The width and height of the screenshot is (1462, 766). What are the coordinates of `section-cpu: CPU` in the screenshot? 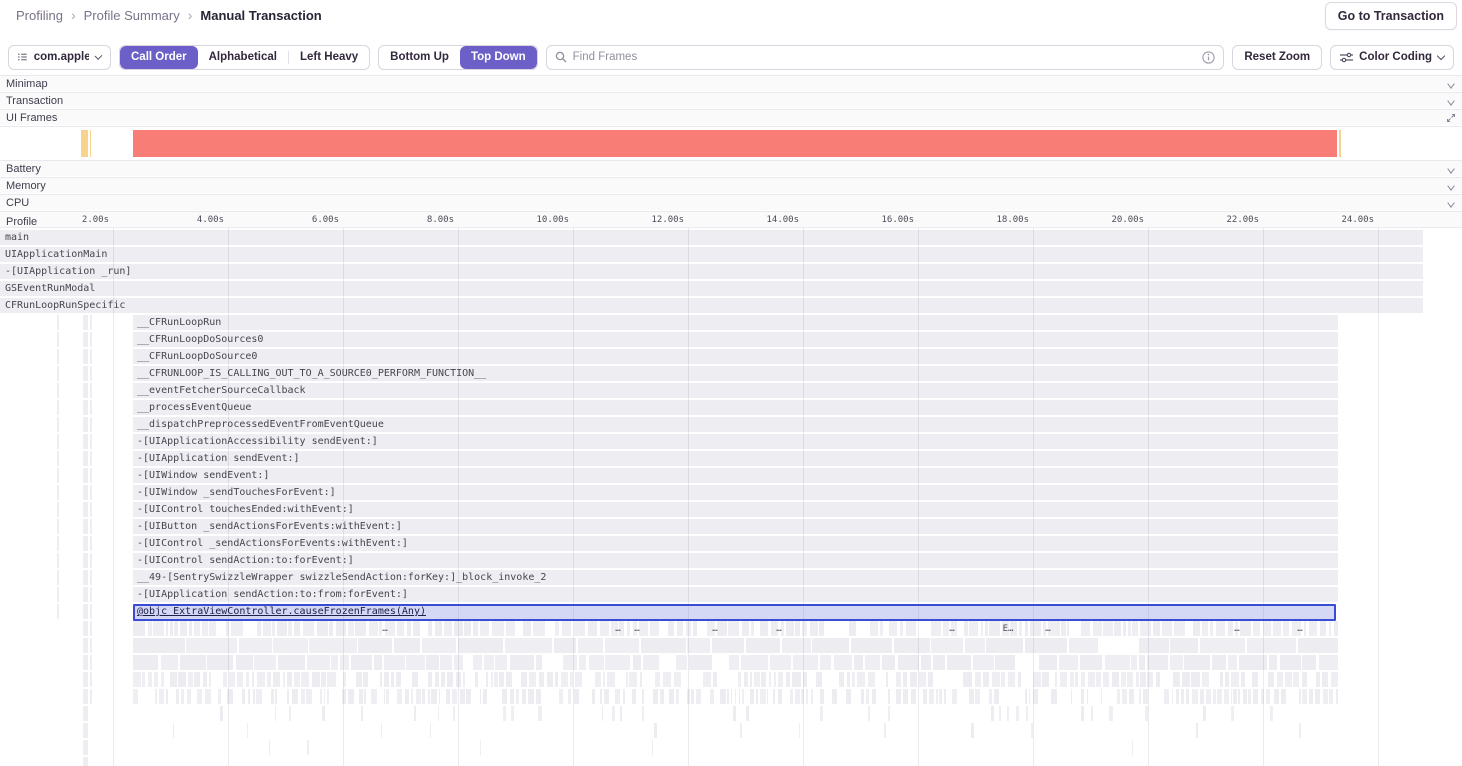 It's located at (731, 202).